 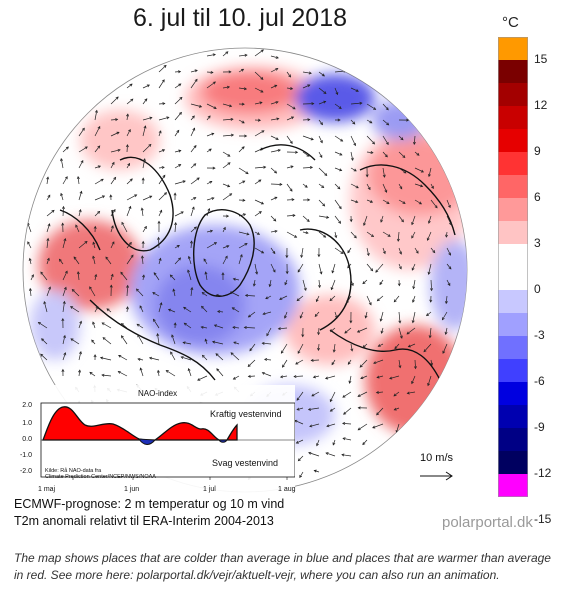 What do you see at coordinates (415, 380) in the screenshot?
I see `warm-anomaly-southeast` at bounding box center [415, 380].